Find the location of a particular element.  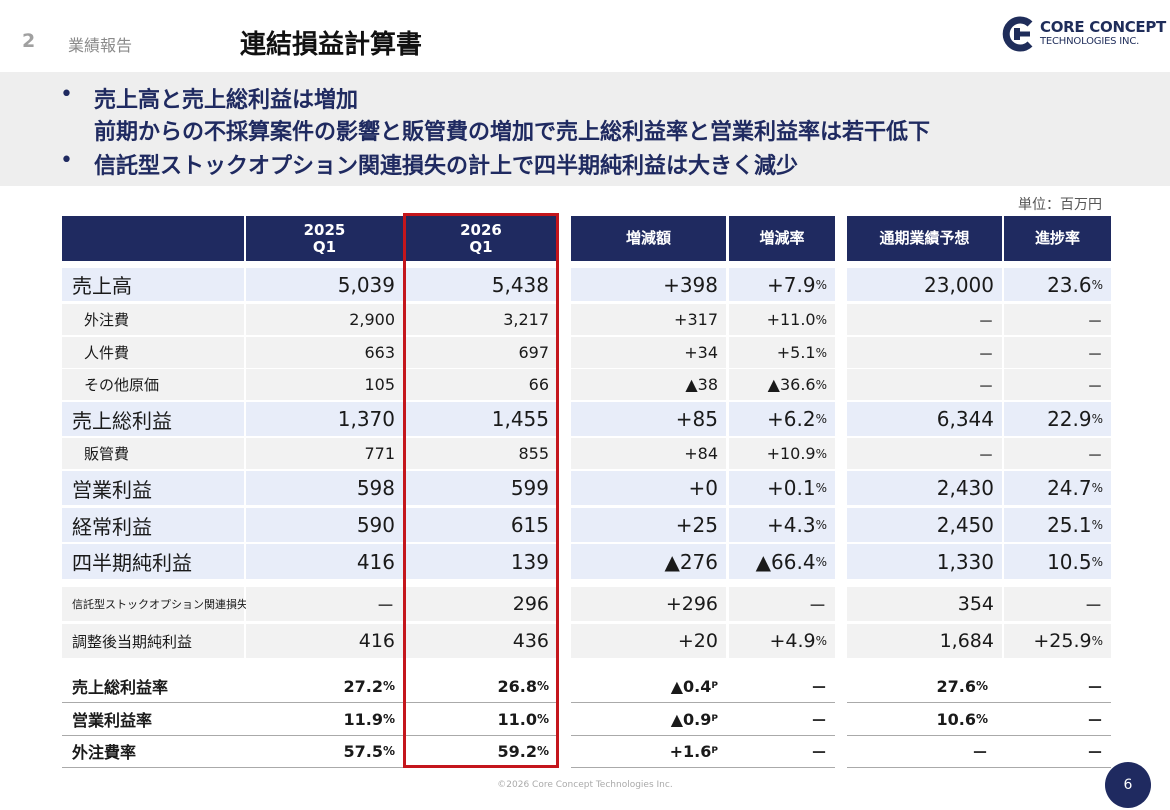

value-rate: +10.9 is located at coordinates (791, 453).